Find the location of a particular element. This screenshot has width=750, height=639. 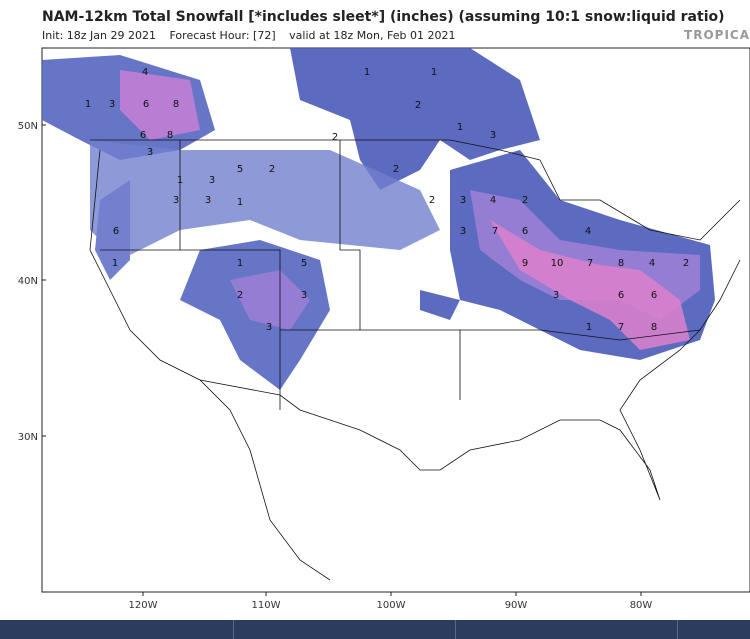

lon-label: 90W is located at coordinates (516, 605).